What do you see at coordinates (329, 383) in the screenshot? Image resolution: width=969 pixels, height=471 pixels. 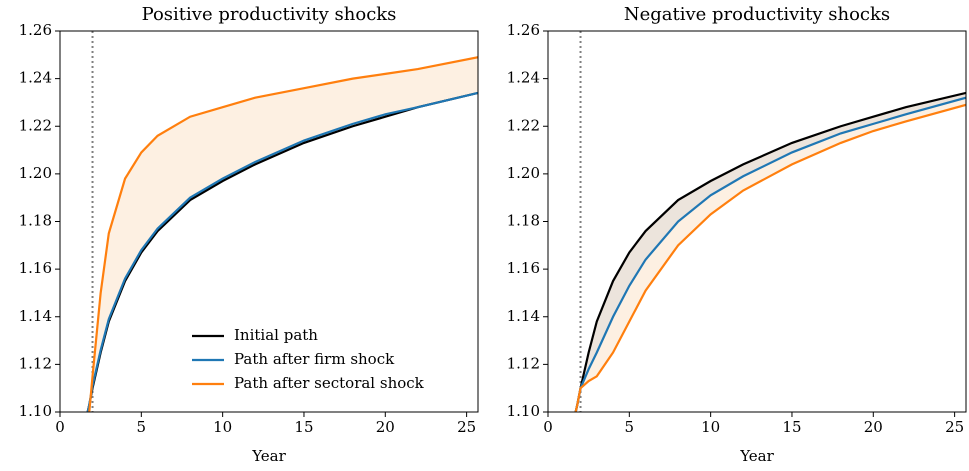 I see `legend-label: Path after sectoral shock` at bounding box center [329, 383].